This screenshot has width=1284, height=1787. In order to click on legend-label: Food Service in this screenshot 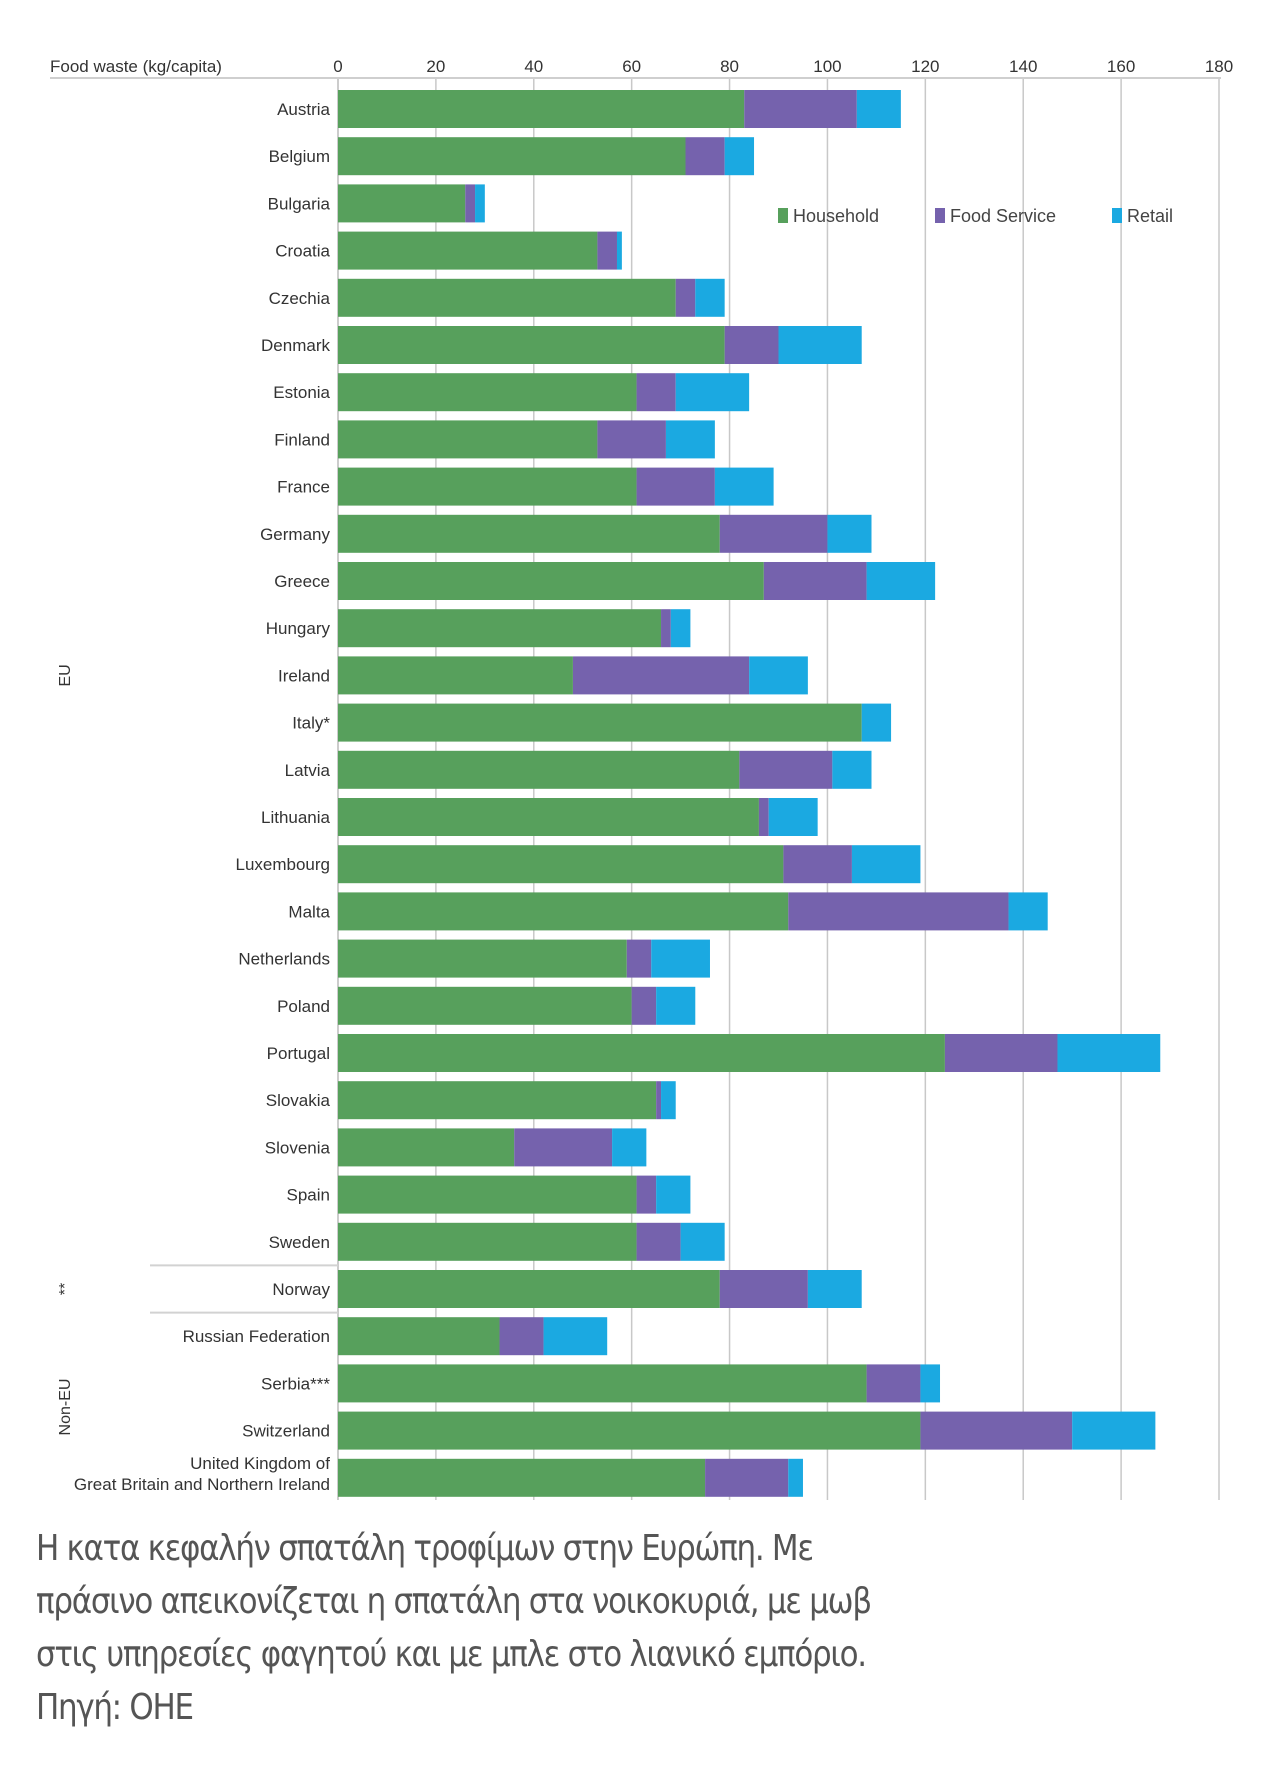, I will do `click(1003, 216)`.